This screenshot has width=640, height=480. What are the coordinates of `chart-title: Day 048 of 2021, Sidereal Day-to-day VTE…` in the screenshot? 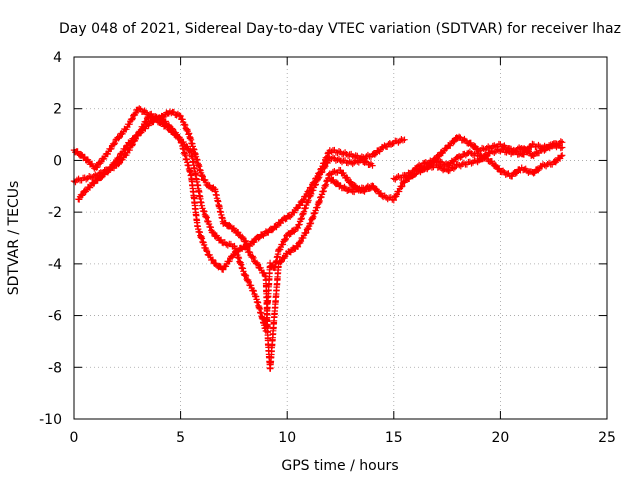 It's located at (340, 29).